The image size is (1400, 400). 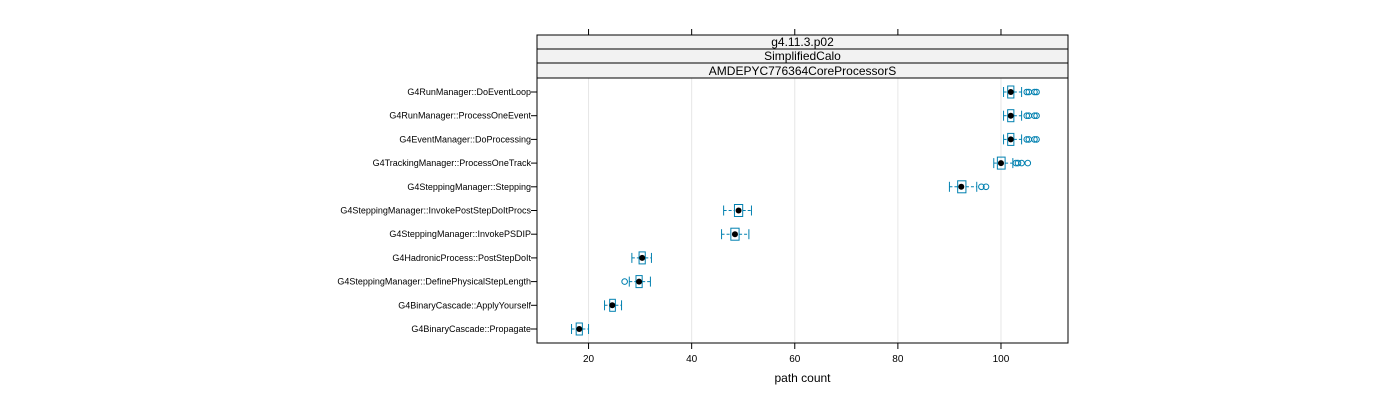 I want to click on tick-label-40: 40, so click(x=692, y=359).